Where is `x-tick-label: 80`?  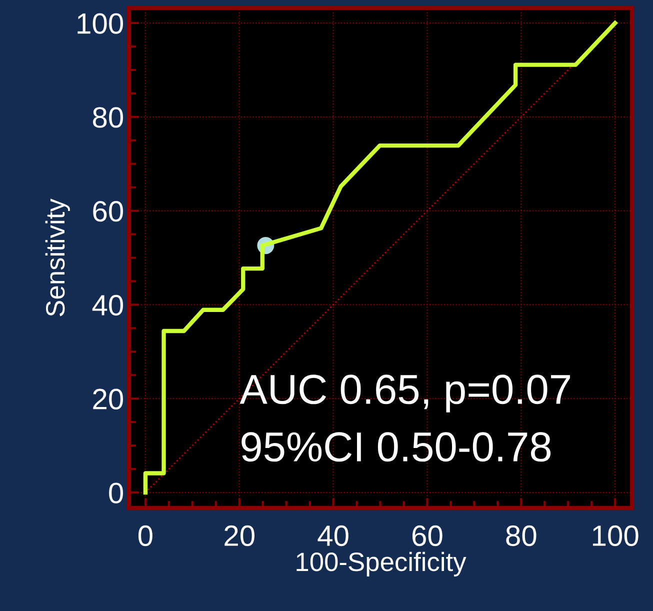 x-tick-label: 80 is located at coordinates (521, 535).